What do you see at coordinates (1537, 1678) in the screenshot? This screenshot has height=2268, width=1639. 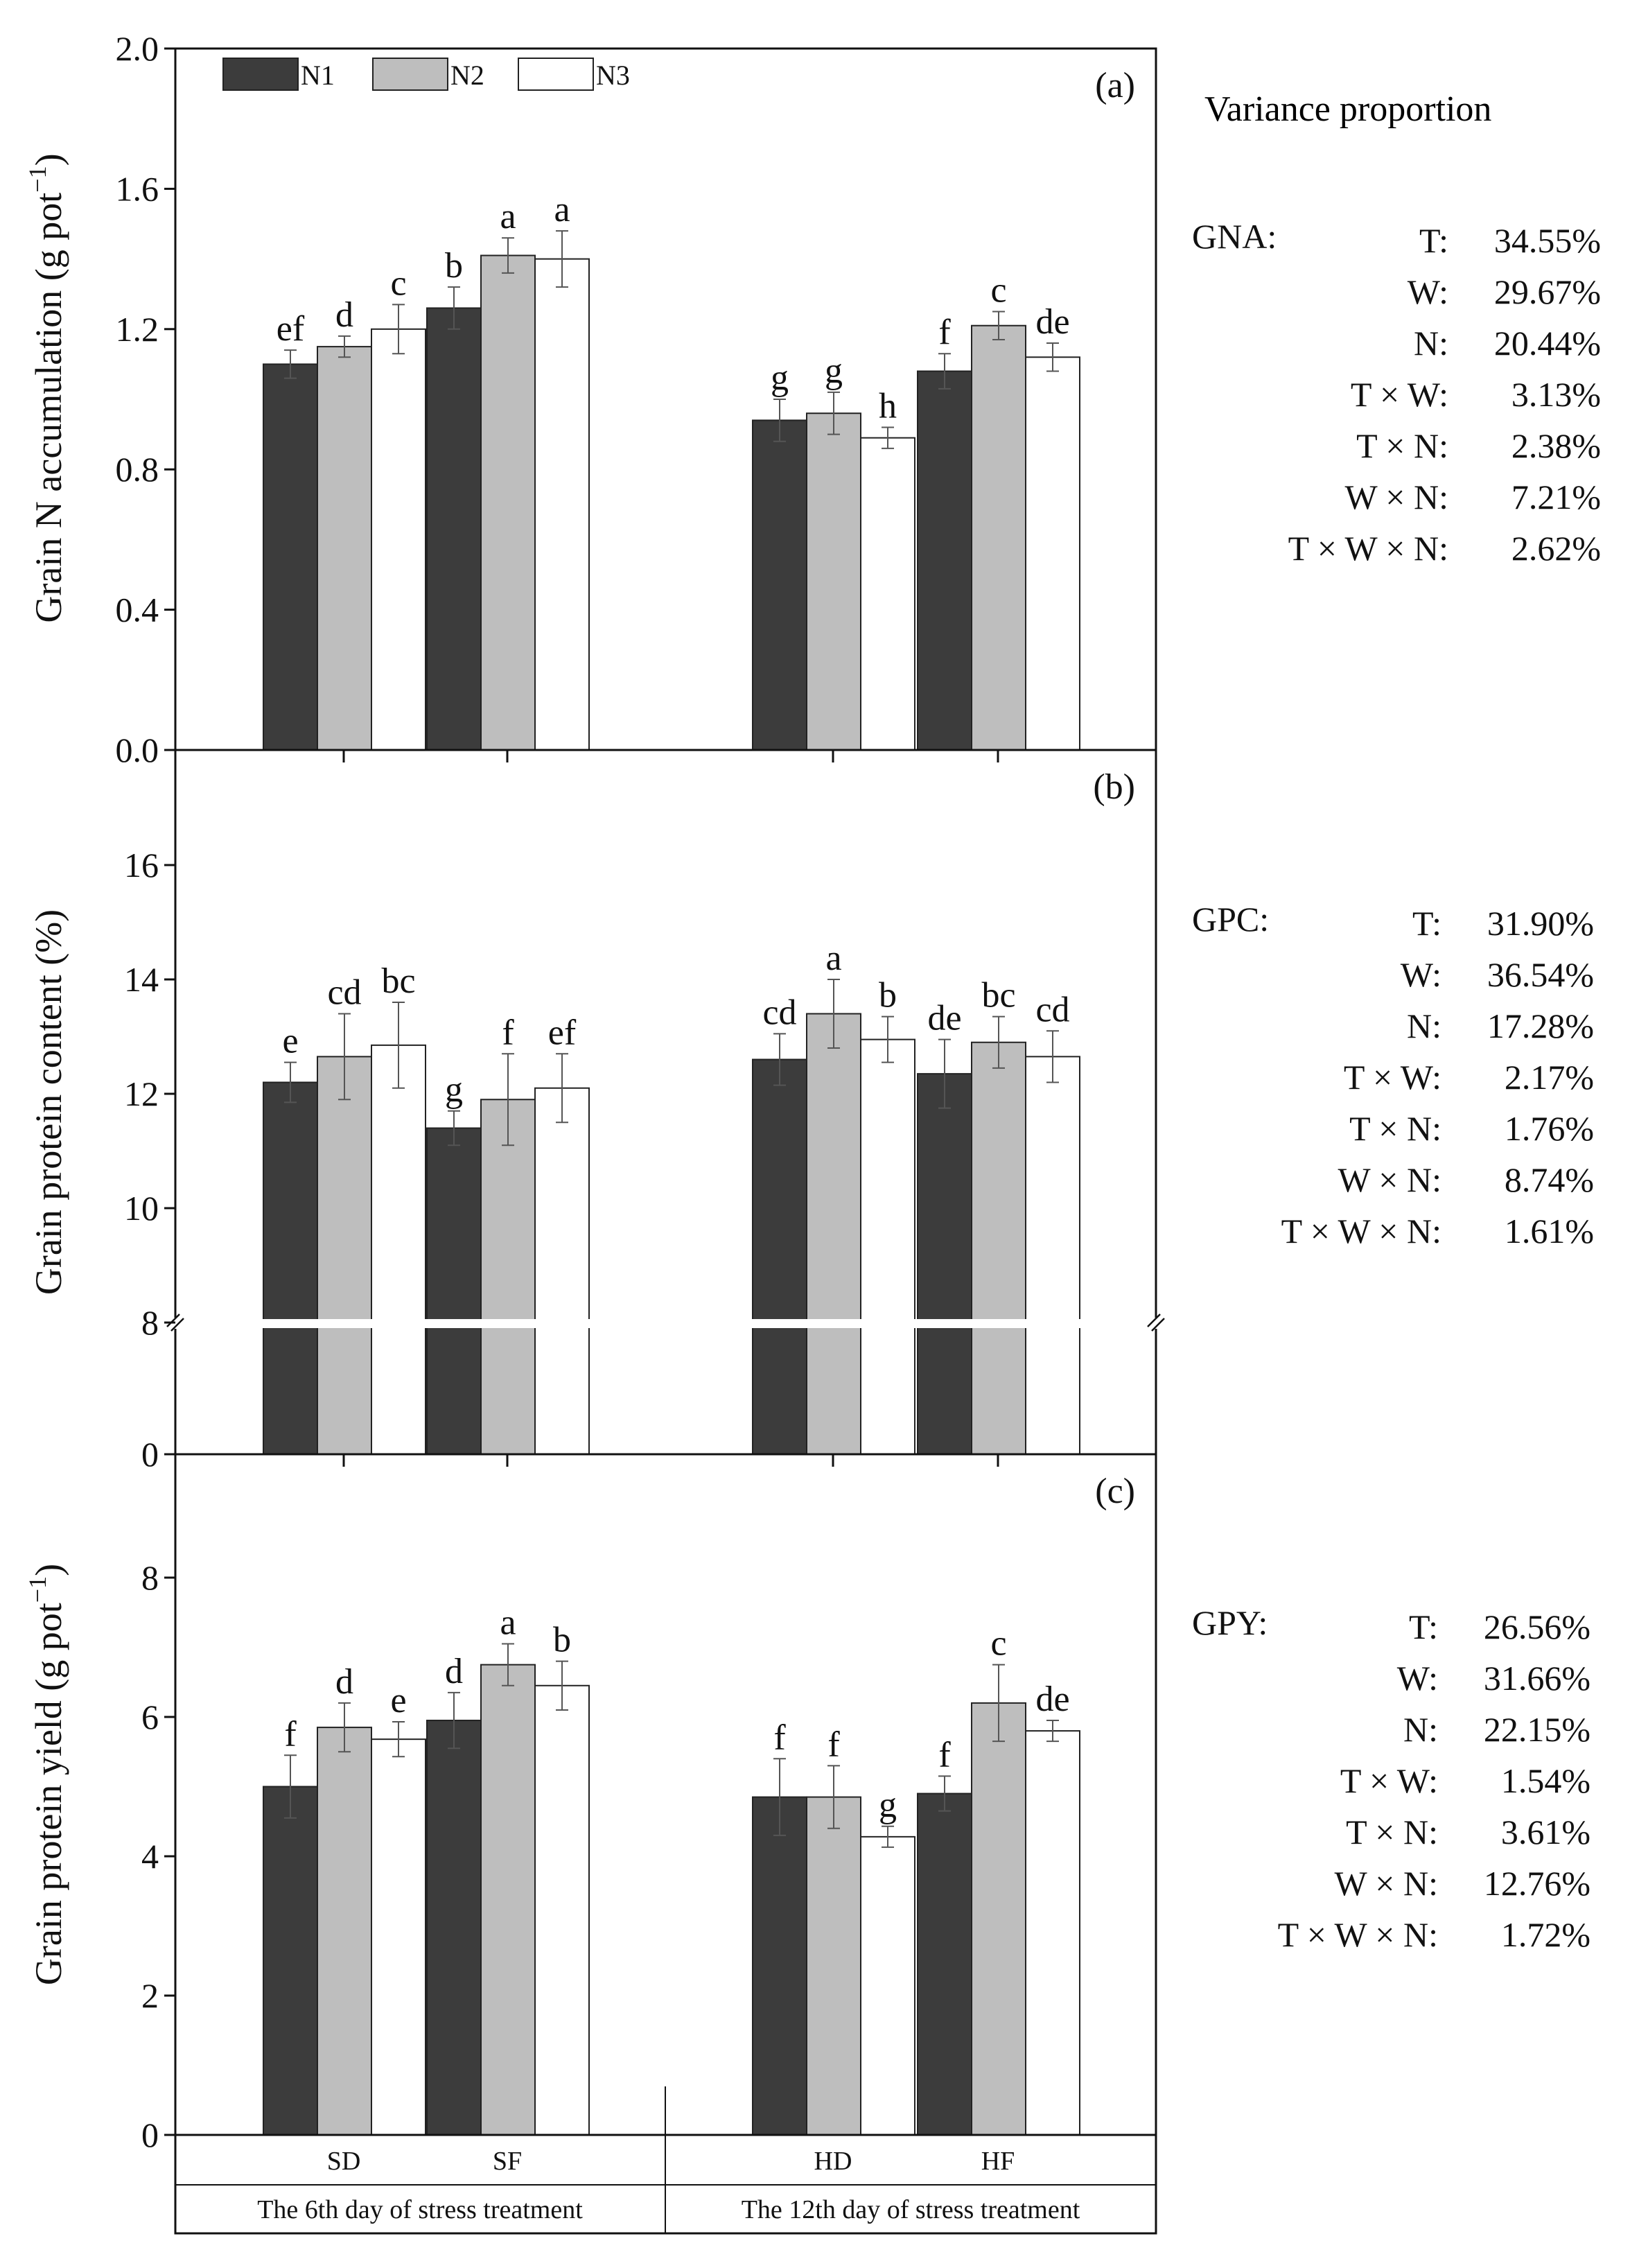 I see `variance-value: 31.66%` at bounding box center [1537, 1678].